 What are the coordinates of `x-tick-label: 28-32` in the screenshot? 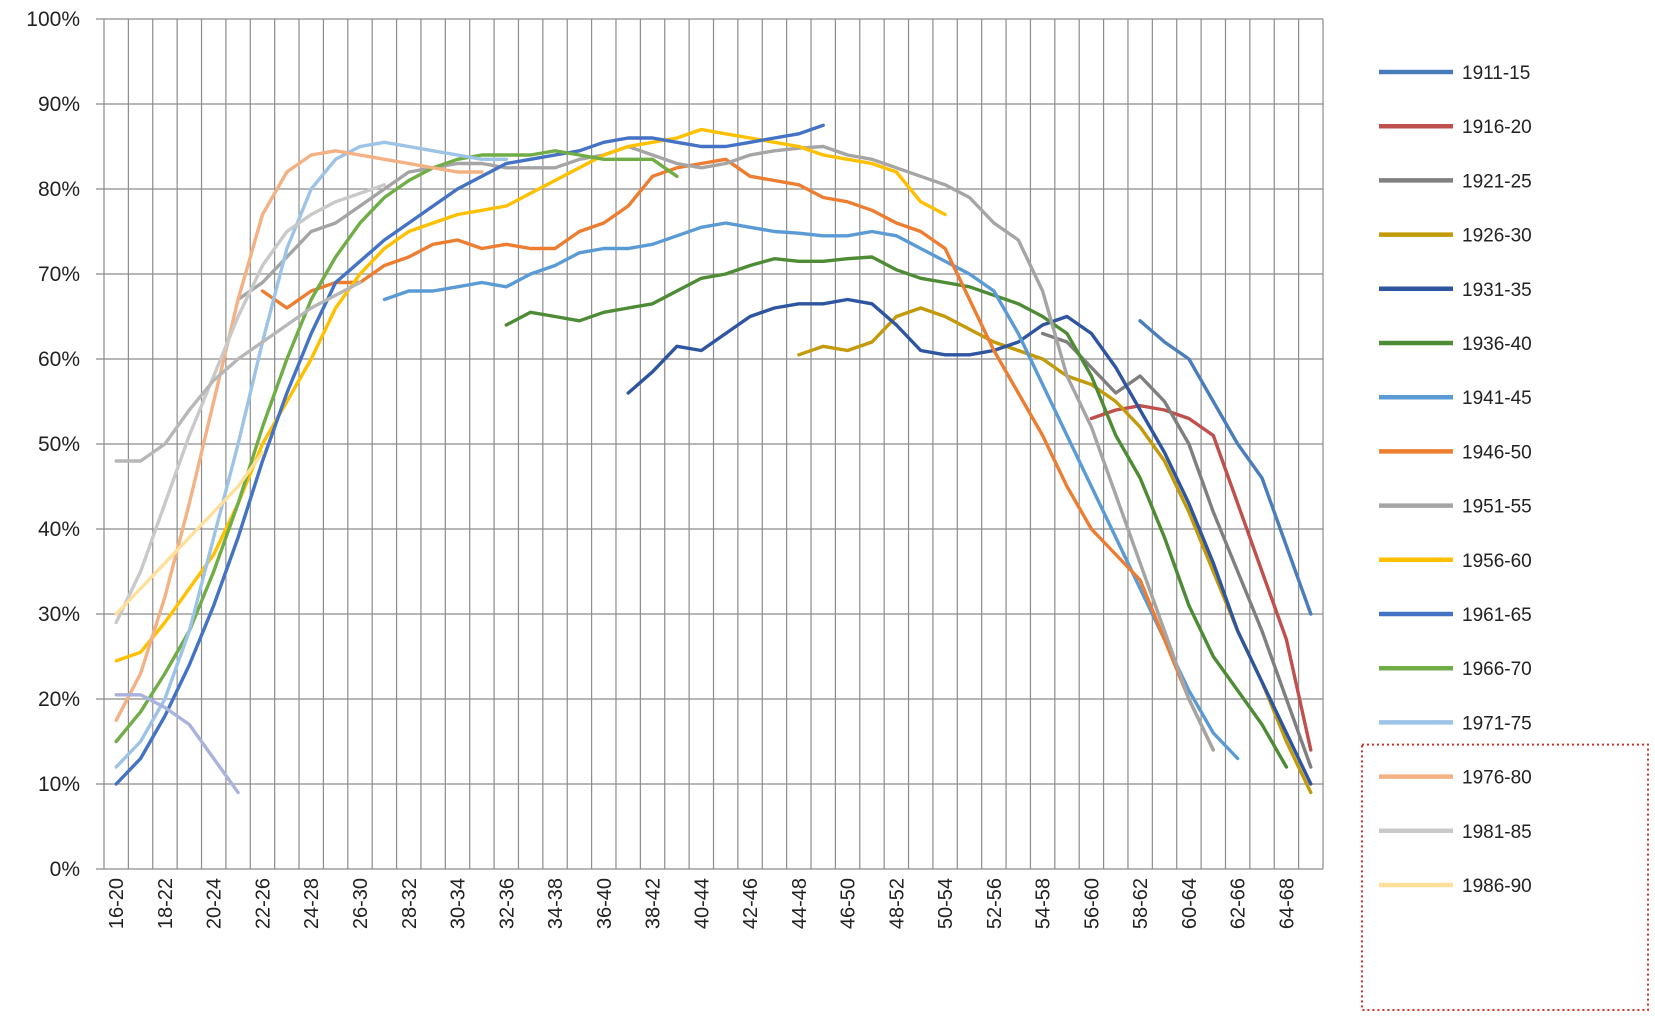 It's located at (410, 903).